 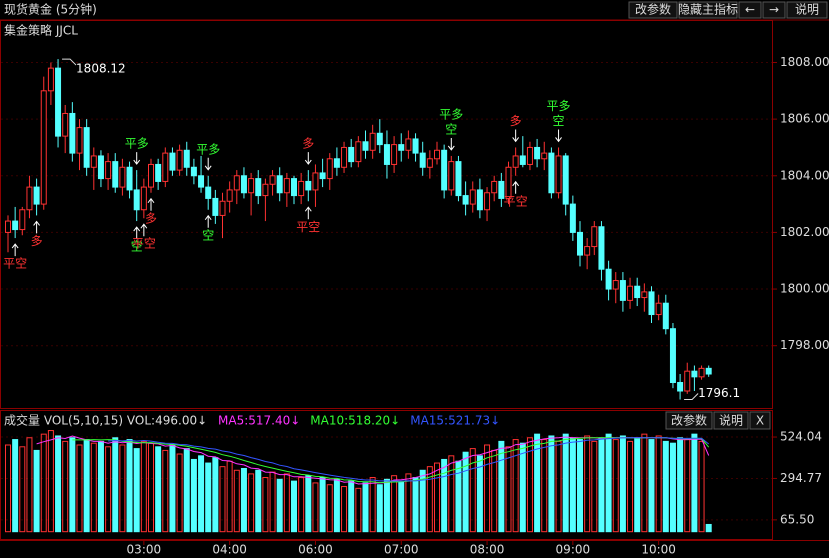 I want to click on legend-entry: MA15:521.73↓, so click(x=455, y=421).